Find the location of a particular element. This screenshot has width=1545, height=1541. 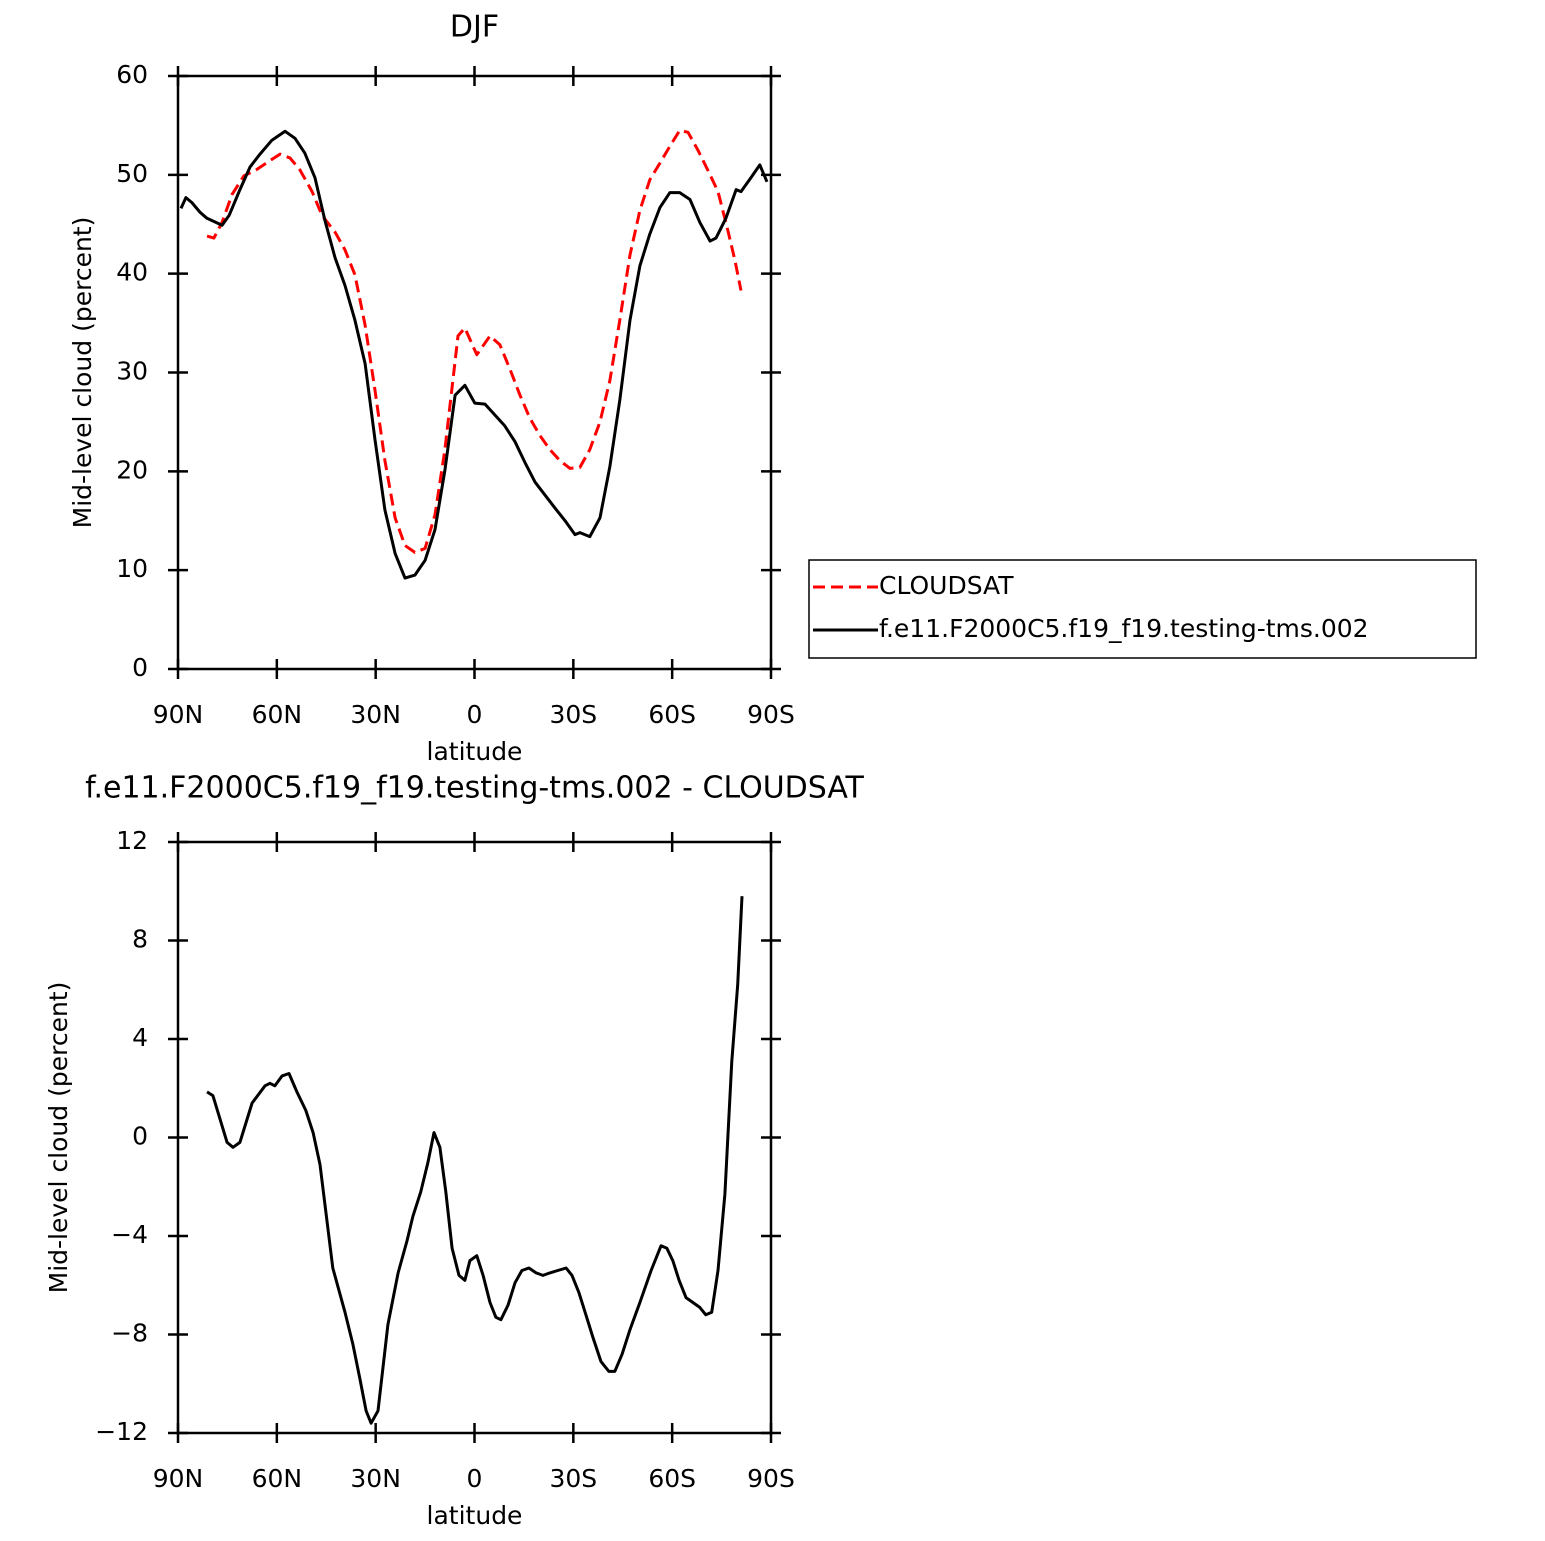

y-tick-label: −4 is located at coordinates (129, 1234).